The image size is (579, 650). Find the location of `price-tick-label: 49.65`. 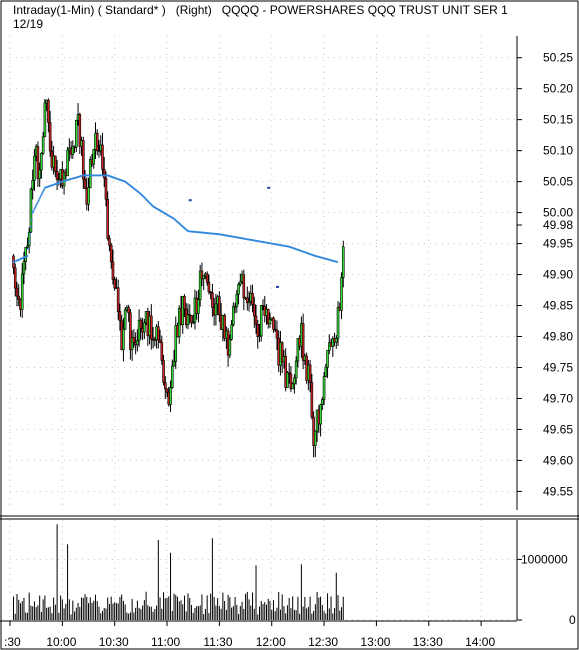

price-tick-label: 49.65 is located at coordinates (558, 429).